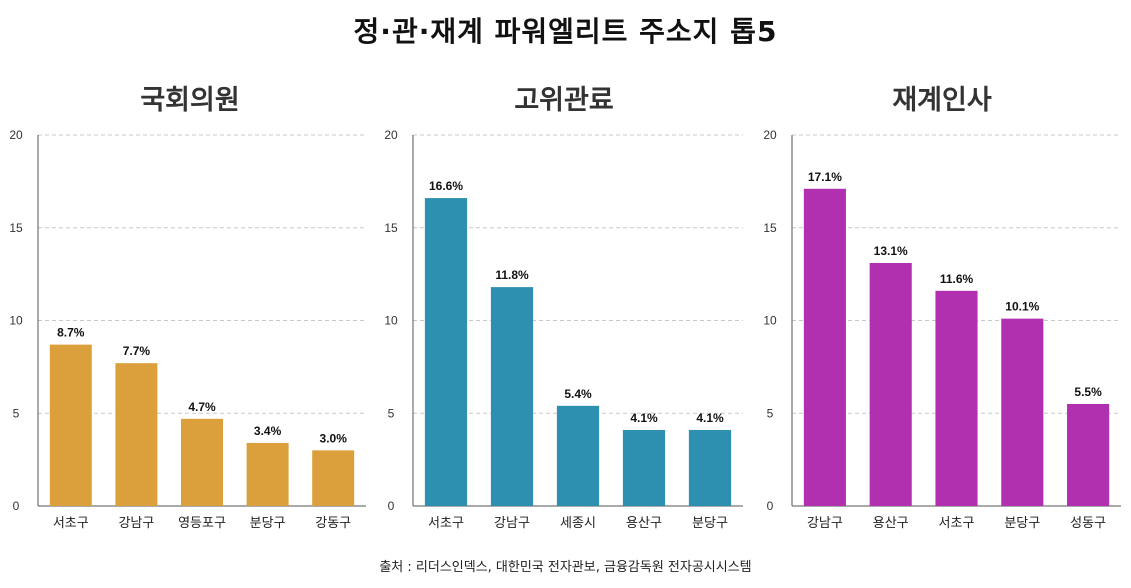  What do you see at coordinates (563, 100) in the screenshot?
I see `panel-title: 고위관료` at bounding box center [563, 100].